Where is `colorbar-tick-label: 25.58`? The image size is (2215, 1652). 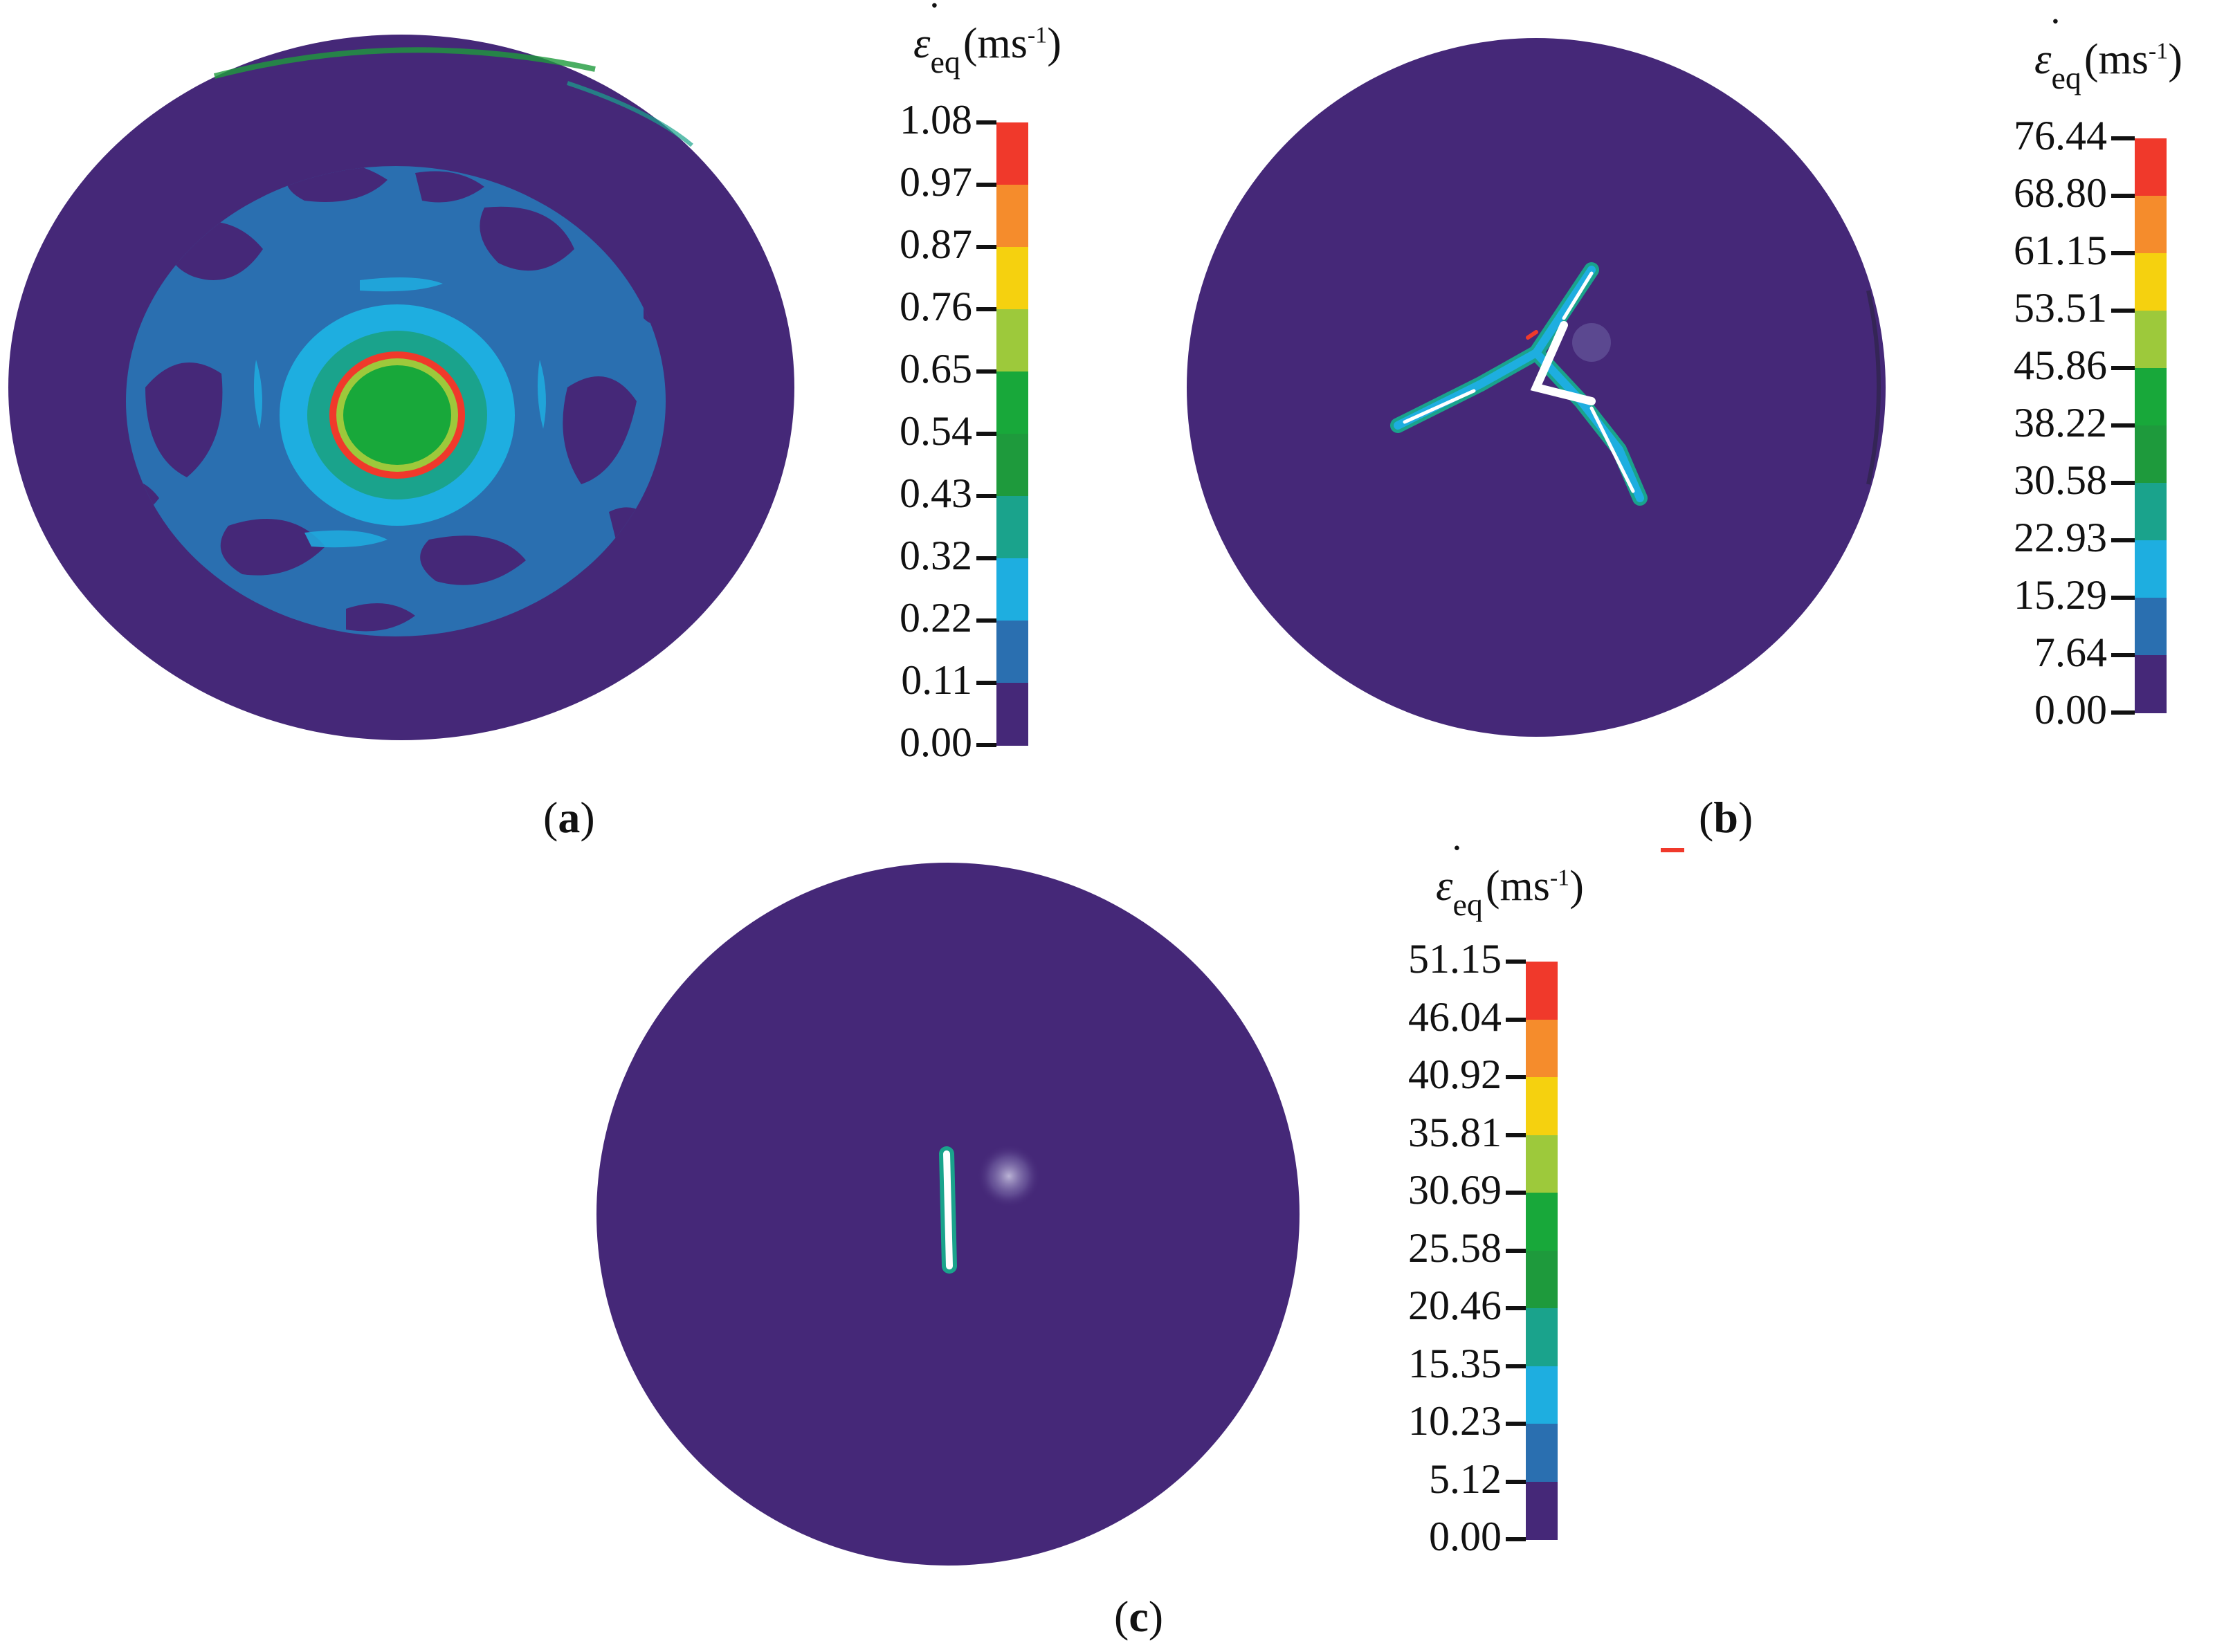
colorbar-tick-label: 25.58 is located at coordinates (1455, 1247).